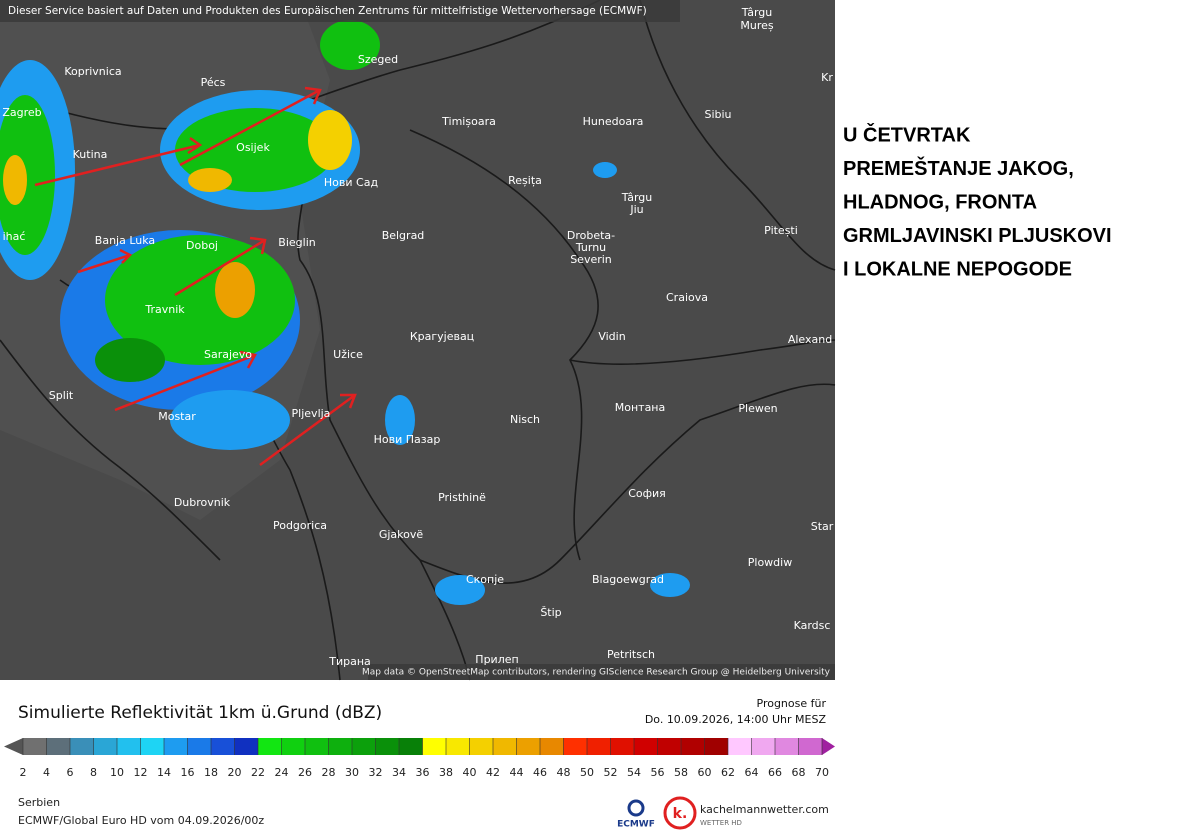 Image resolution: width=1200 pixels, height=839 pixels. I want to click on brand-icon-letter: k., so click(680, 814).